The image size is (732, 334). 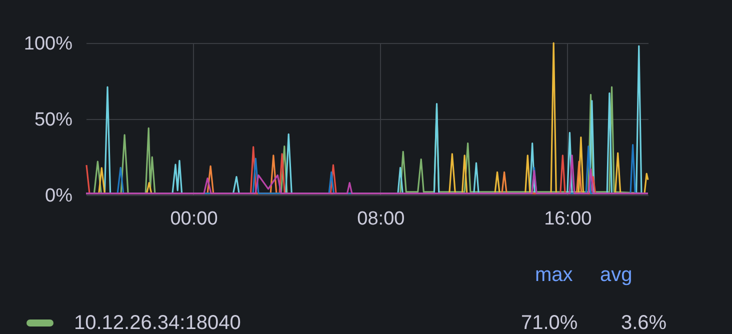 What do you see at coordinates (194, 219) in the screenshot?
I see `x-tick-label: 00:00` at bounding box center [194, 219].